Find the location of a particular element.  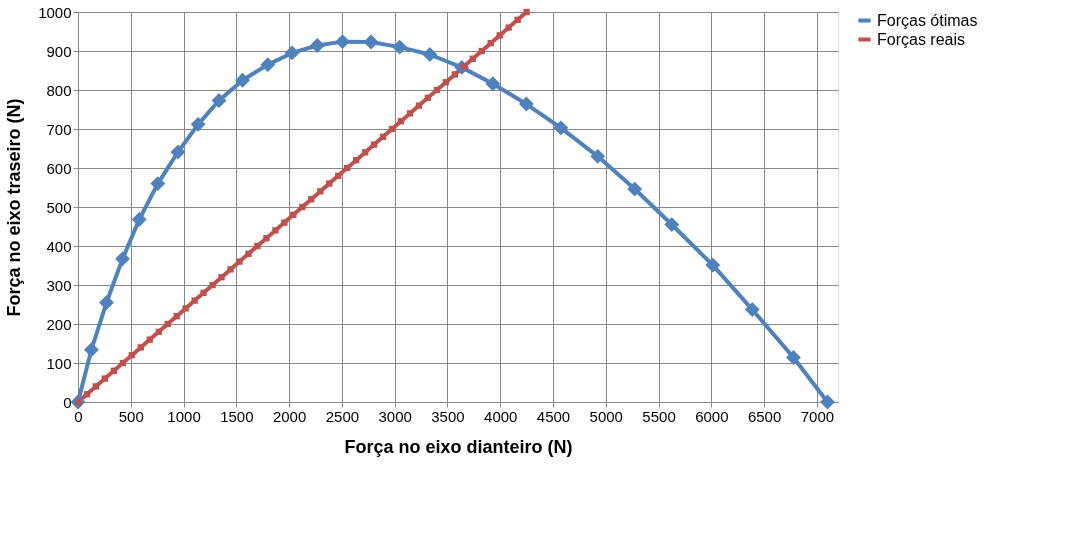

y-tick-label: 200 is located at coordinates (59, 324).